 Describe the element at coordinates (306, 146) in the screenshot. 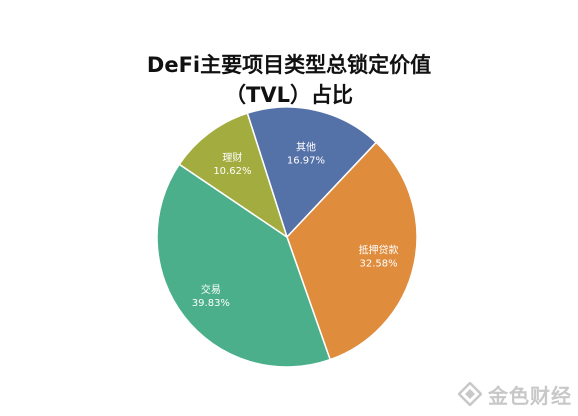

I see `slice-label-0: 其他` at that location.